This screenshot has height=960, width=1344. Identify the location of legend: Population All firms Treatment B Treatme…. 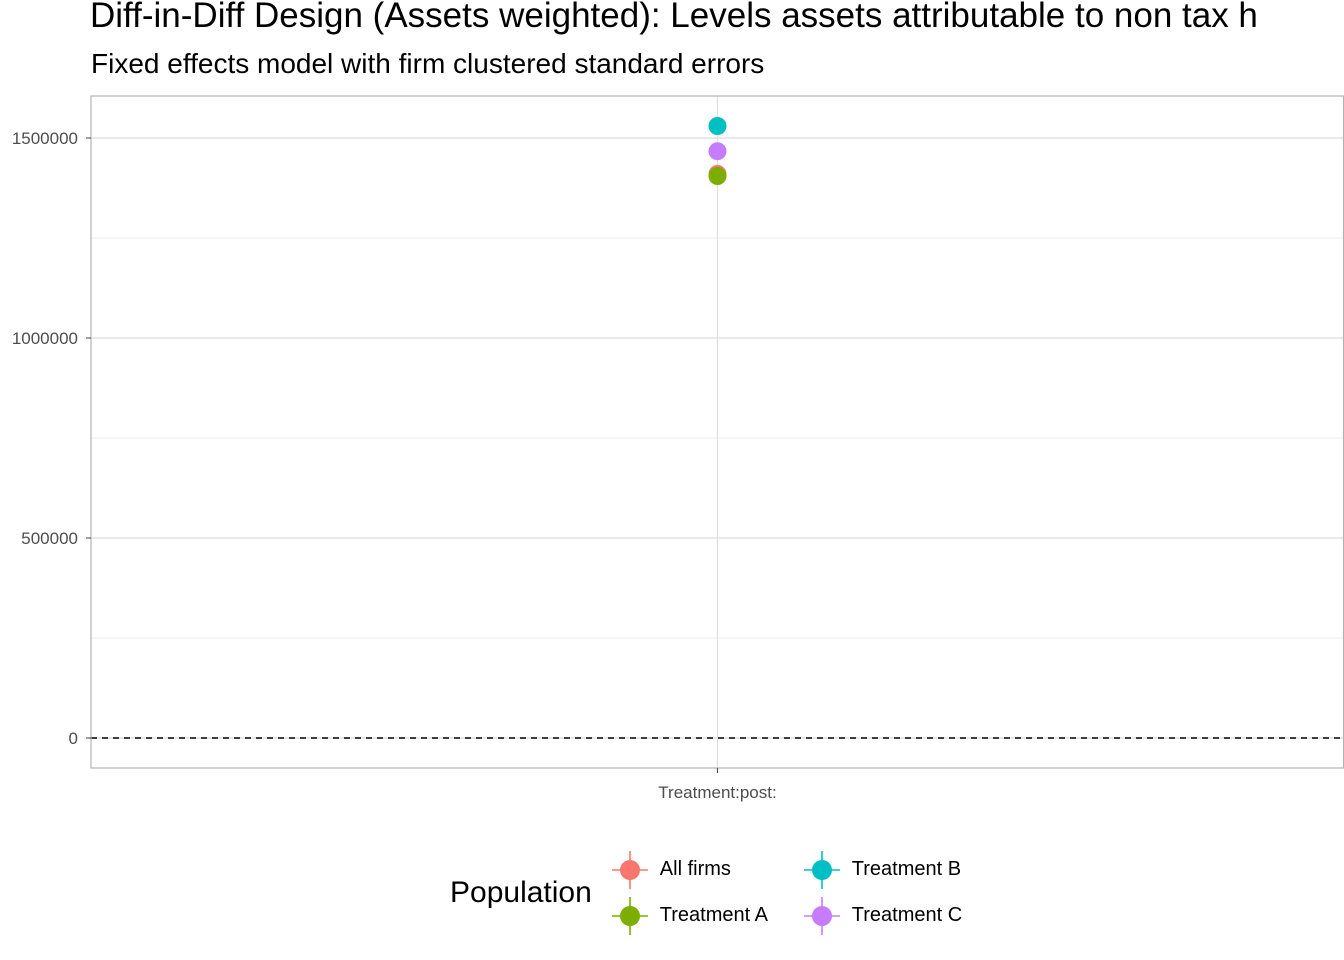
(718, 892).